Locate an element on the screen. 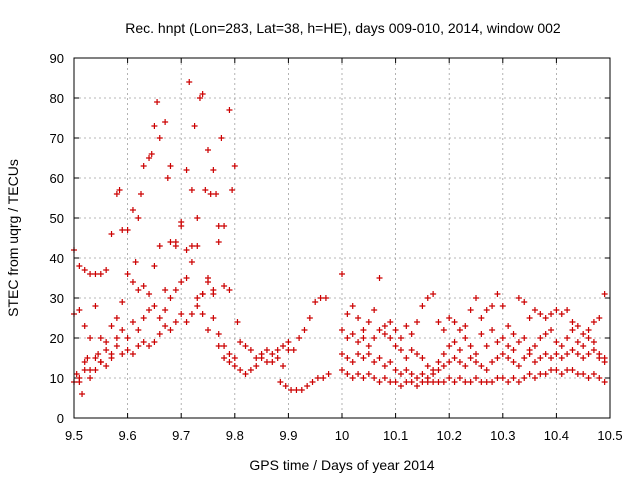 This screenshot has height=480, width=640. y-tick-label: 90 is located at coordinates (57, 58).